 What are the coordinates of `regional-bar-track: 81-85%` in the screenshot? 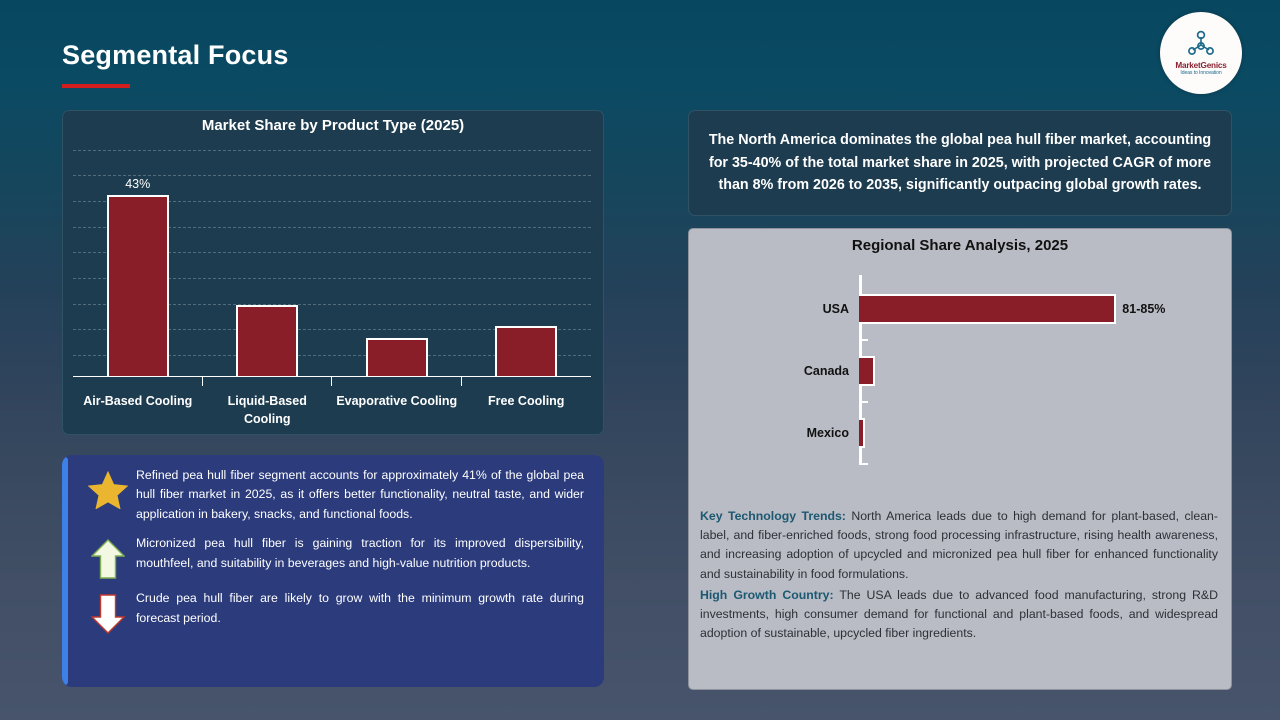 It's located at (1045, 308).